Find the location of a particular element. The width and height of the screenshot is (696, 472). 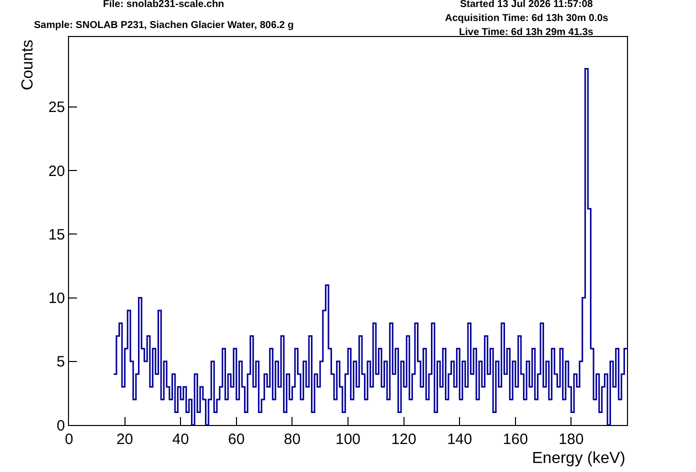

text: File: snolab231-scale.chn is located at coordinates (163, 5).